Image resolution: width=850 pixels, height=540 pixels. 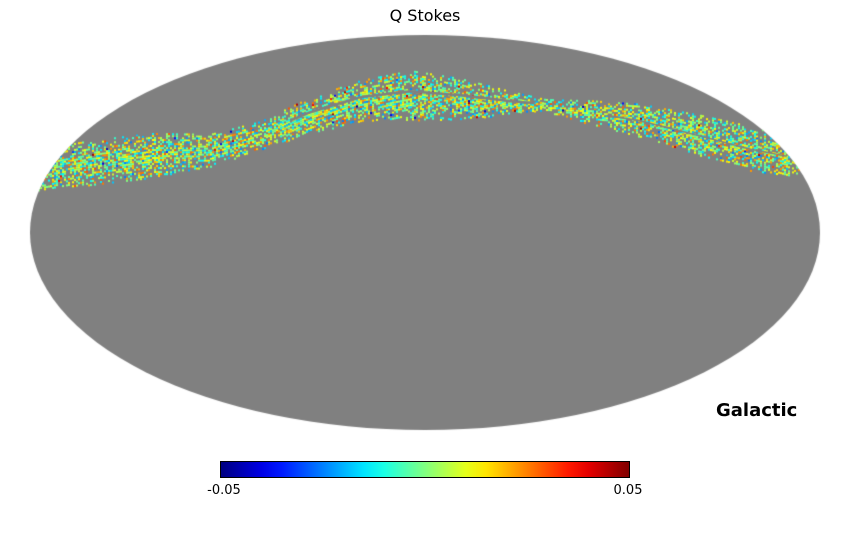 I want to click on colorbar-max-tick-label: 0.05, so click(x=628, y=490).